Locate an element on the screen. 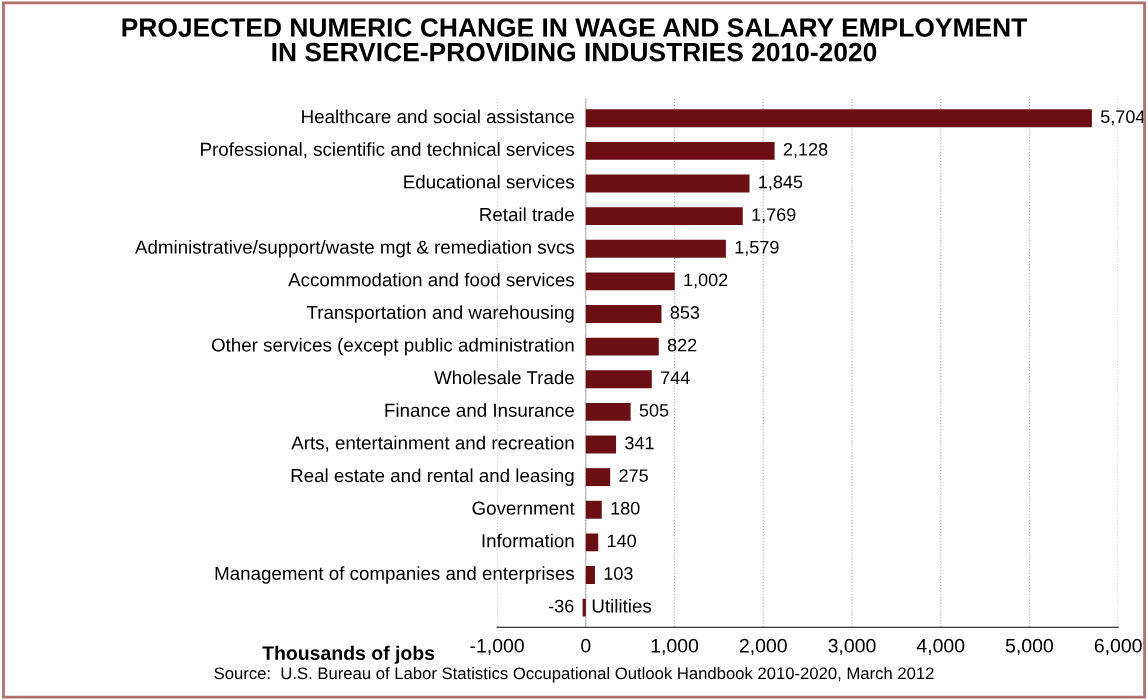 This screenshot has width=1148, height=700. x-tick-label: 0 is located at coordinates (586, 645).